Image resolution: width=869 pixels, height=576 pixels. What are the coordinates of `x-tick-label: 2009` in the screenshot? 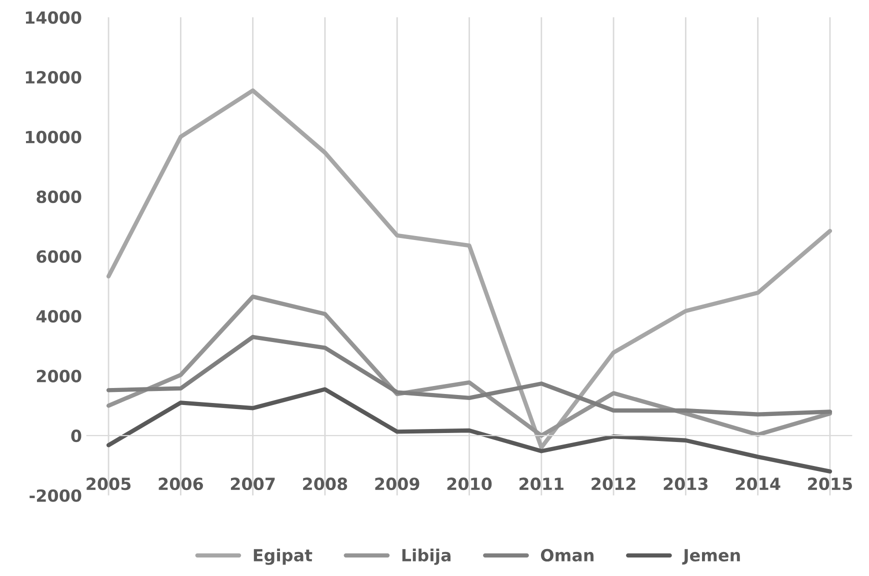 It's located at (397, 484).